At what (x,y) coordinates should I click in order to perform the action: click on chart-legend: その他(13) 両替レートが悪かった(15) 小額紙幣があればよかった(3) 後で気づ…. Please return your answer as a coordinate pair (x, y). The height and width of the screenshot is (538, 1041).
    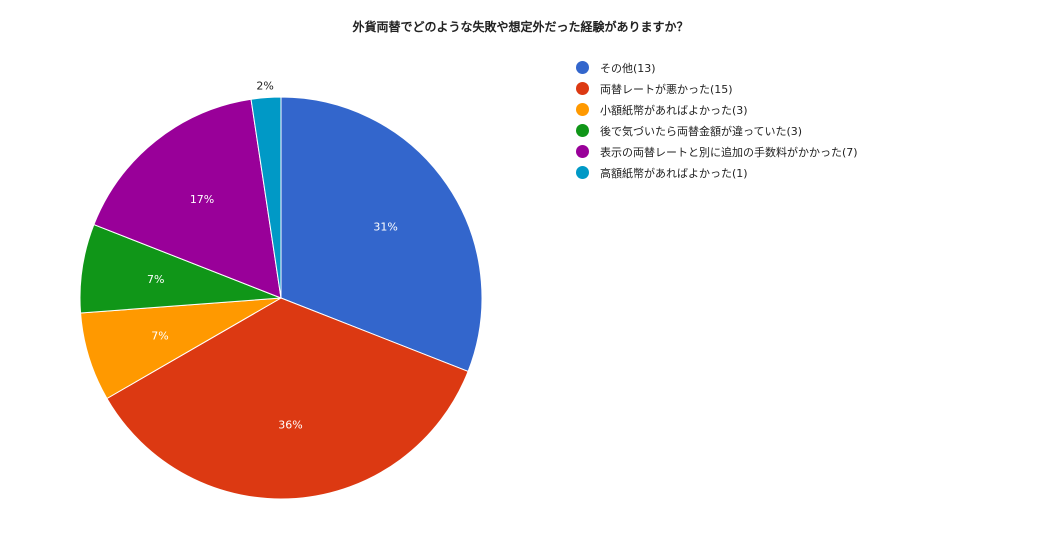
    Looking at the image, I should click on (717, 120).